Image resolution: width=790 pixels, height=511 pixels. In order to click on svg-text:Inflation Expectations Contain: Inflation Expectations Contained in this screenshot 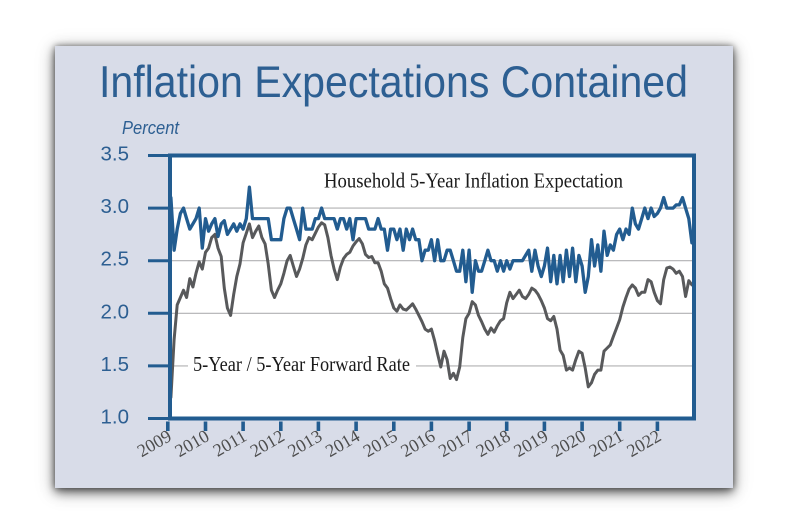, I will do `click(393, 82)`.